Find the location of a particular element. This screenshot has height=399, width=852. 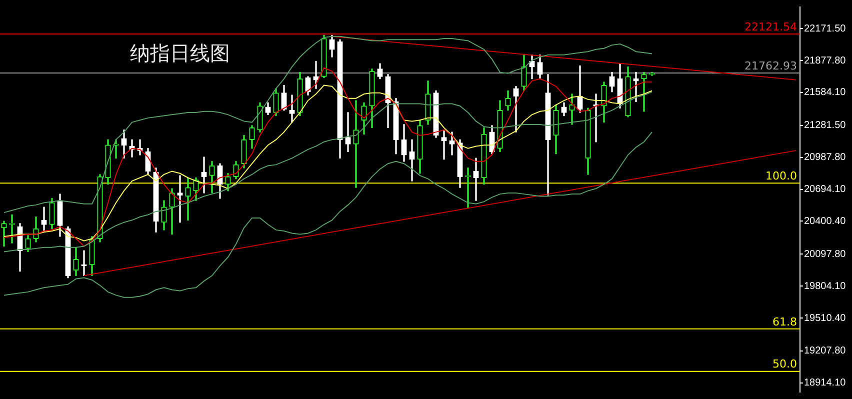

y-tick-label: 19804.10 is located at coordinates (825, 286).